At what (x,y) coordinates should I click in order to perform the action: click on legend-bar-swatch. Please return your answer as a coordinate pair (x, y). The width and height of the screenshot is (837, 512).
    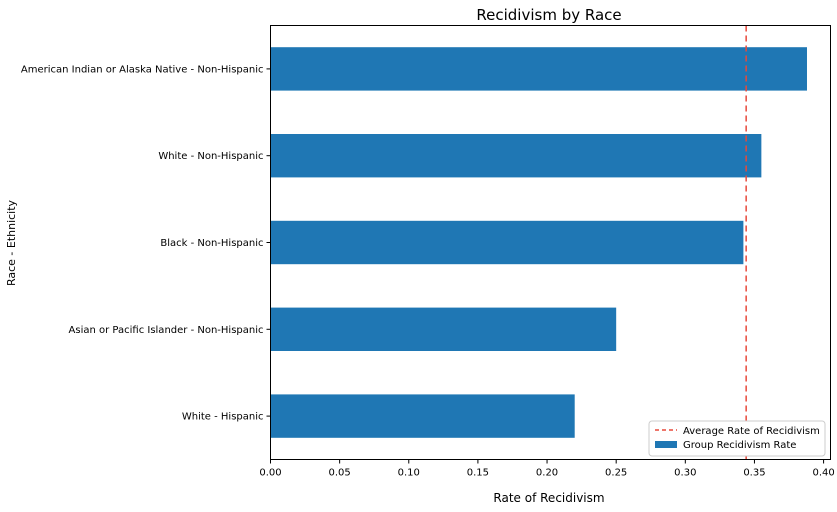
    Looking at the image, I should click on (666, 444).